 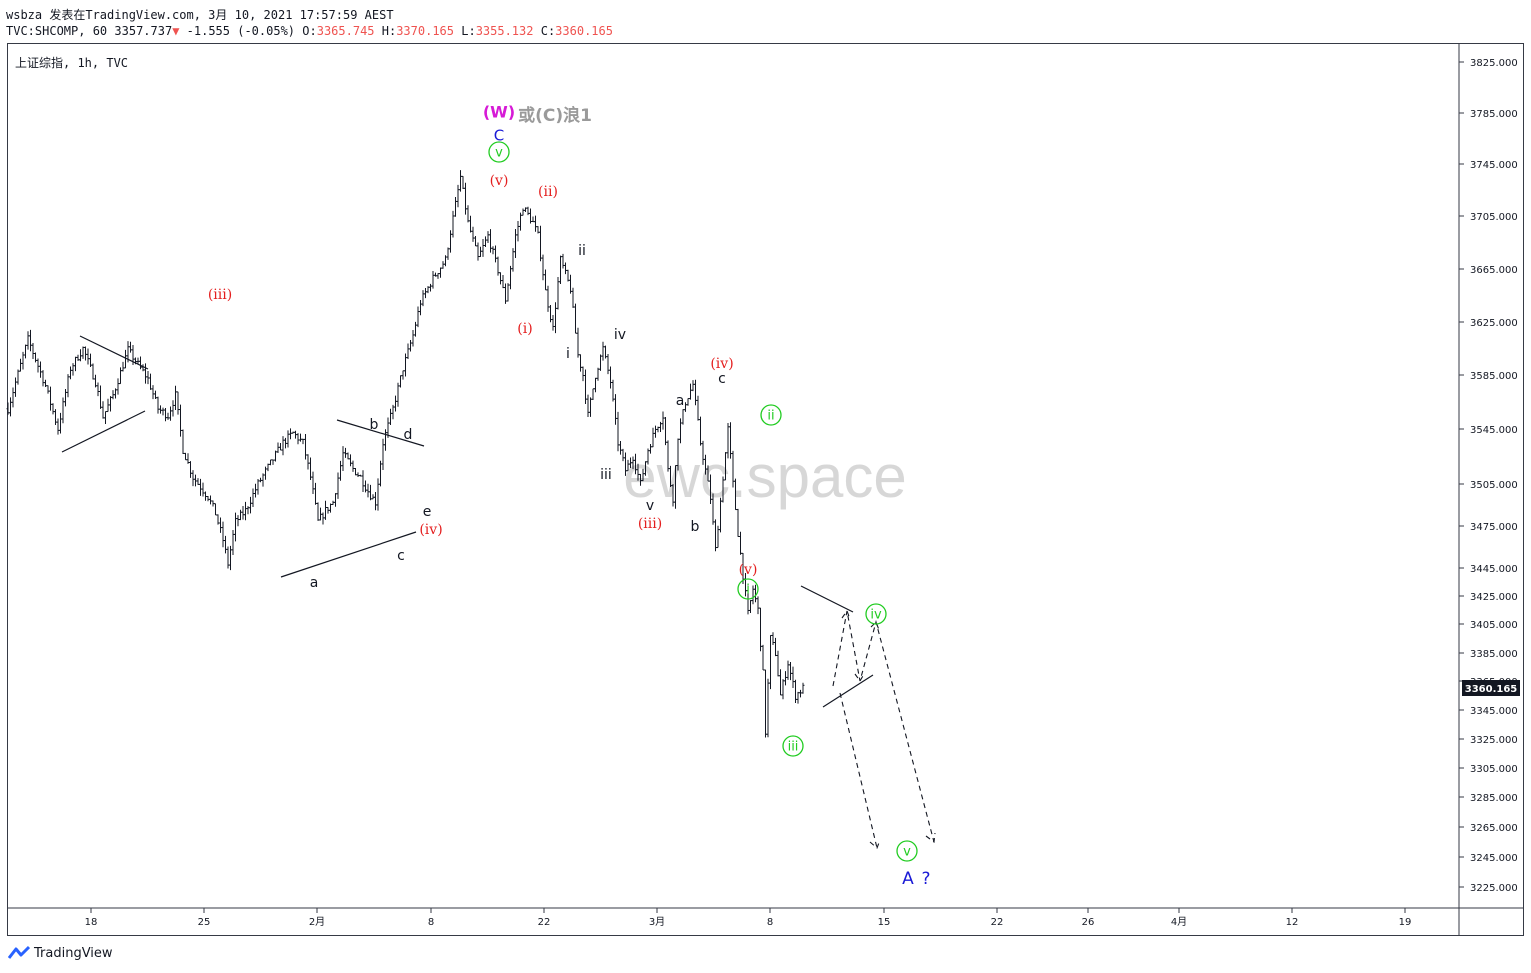 What do you see at coordinates (858, 770) in the screenshot?
I see `projection-path-alt` at bounding box center [858, 770].